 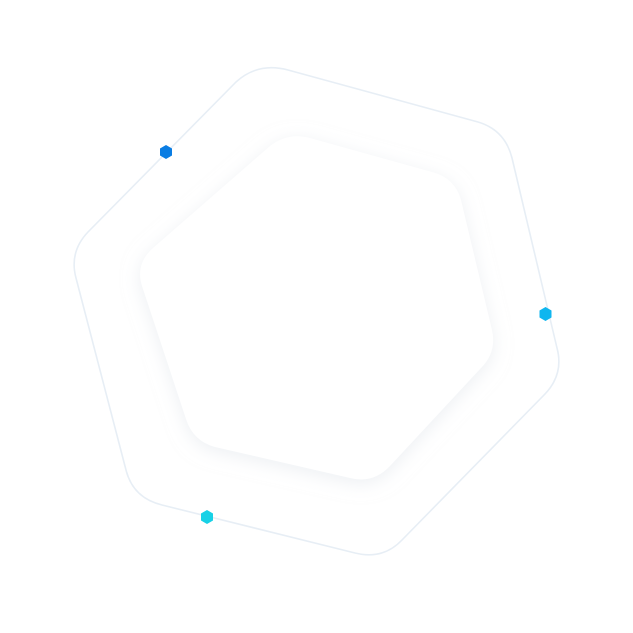 What do you see at coordinates (166, 152) in the screenshot?
I see `blue-hexagon-marker` at bounding box center [166, 152].